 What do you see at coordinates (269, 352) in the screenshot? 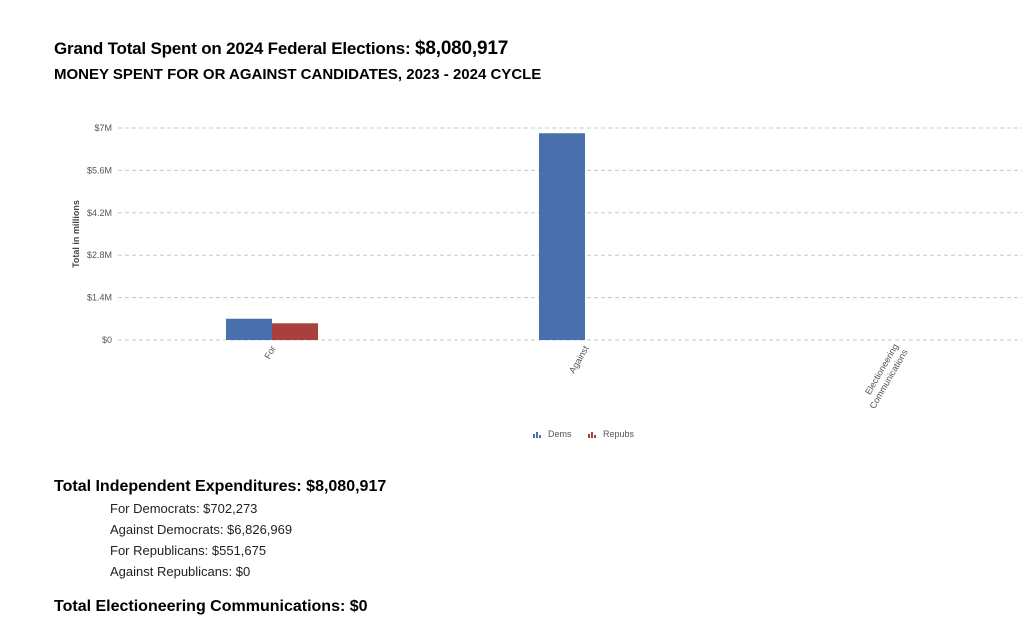
I see `x-tick-label: For` at bounding box center [269, 352].